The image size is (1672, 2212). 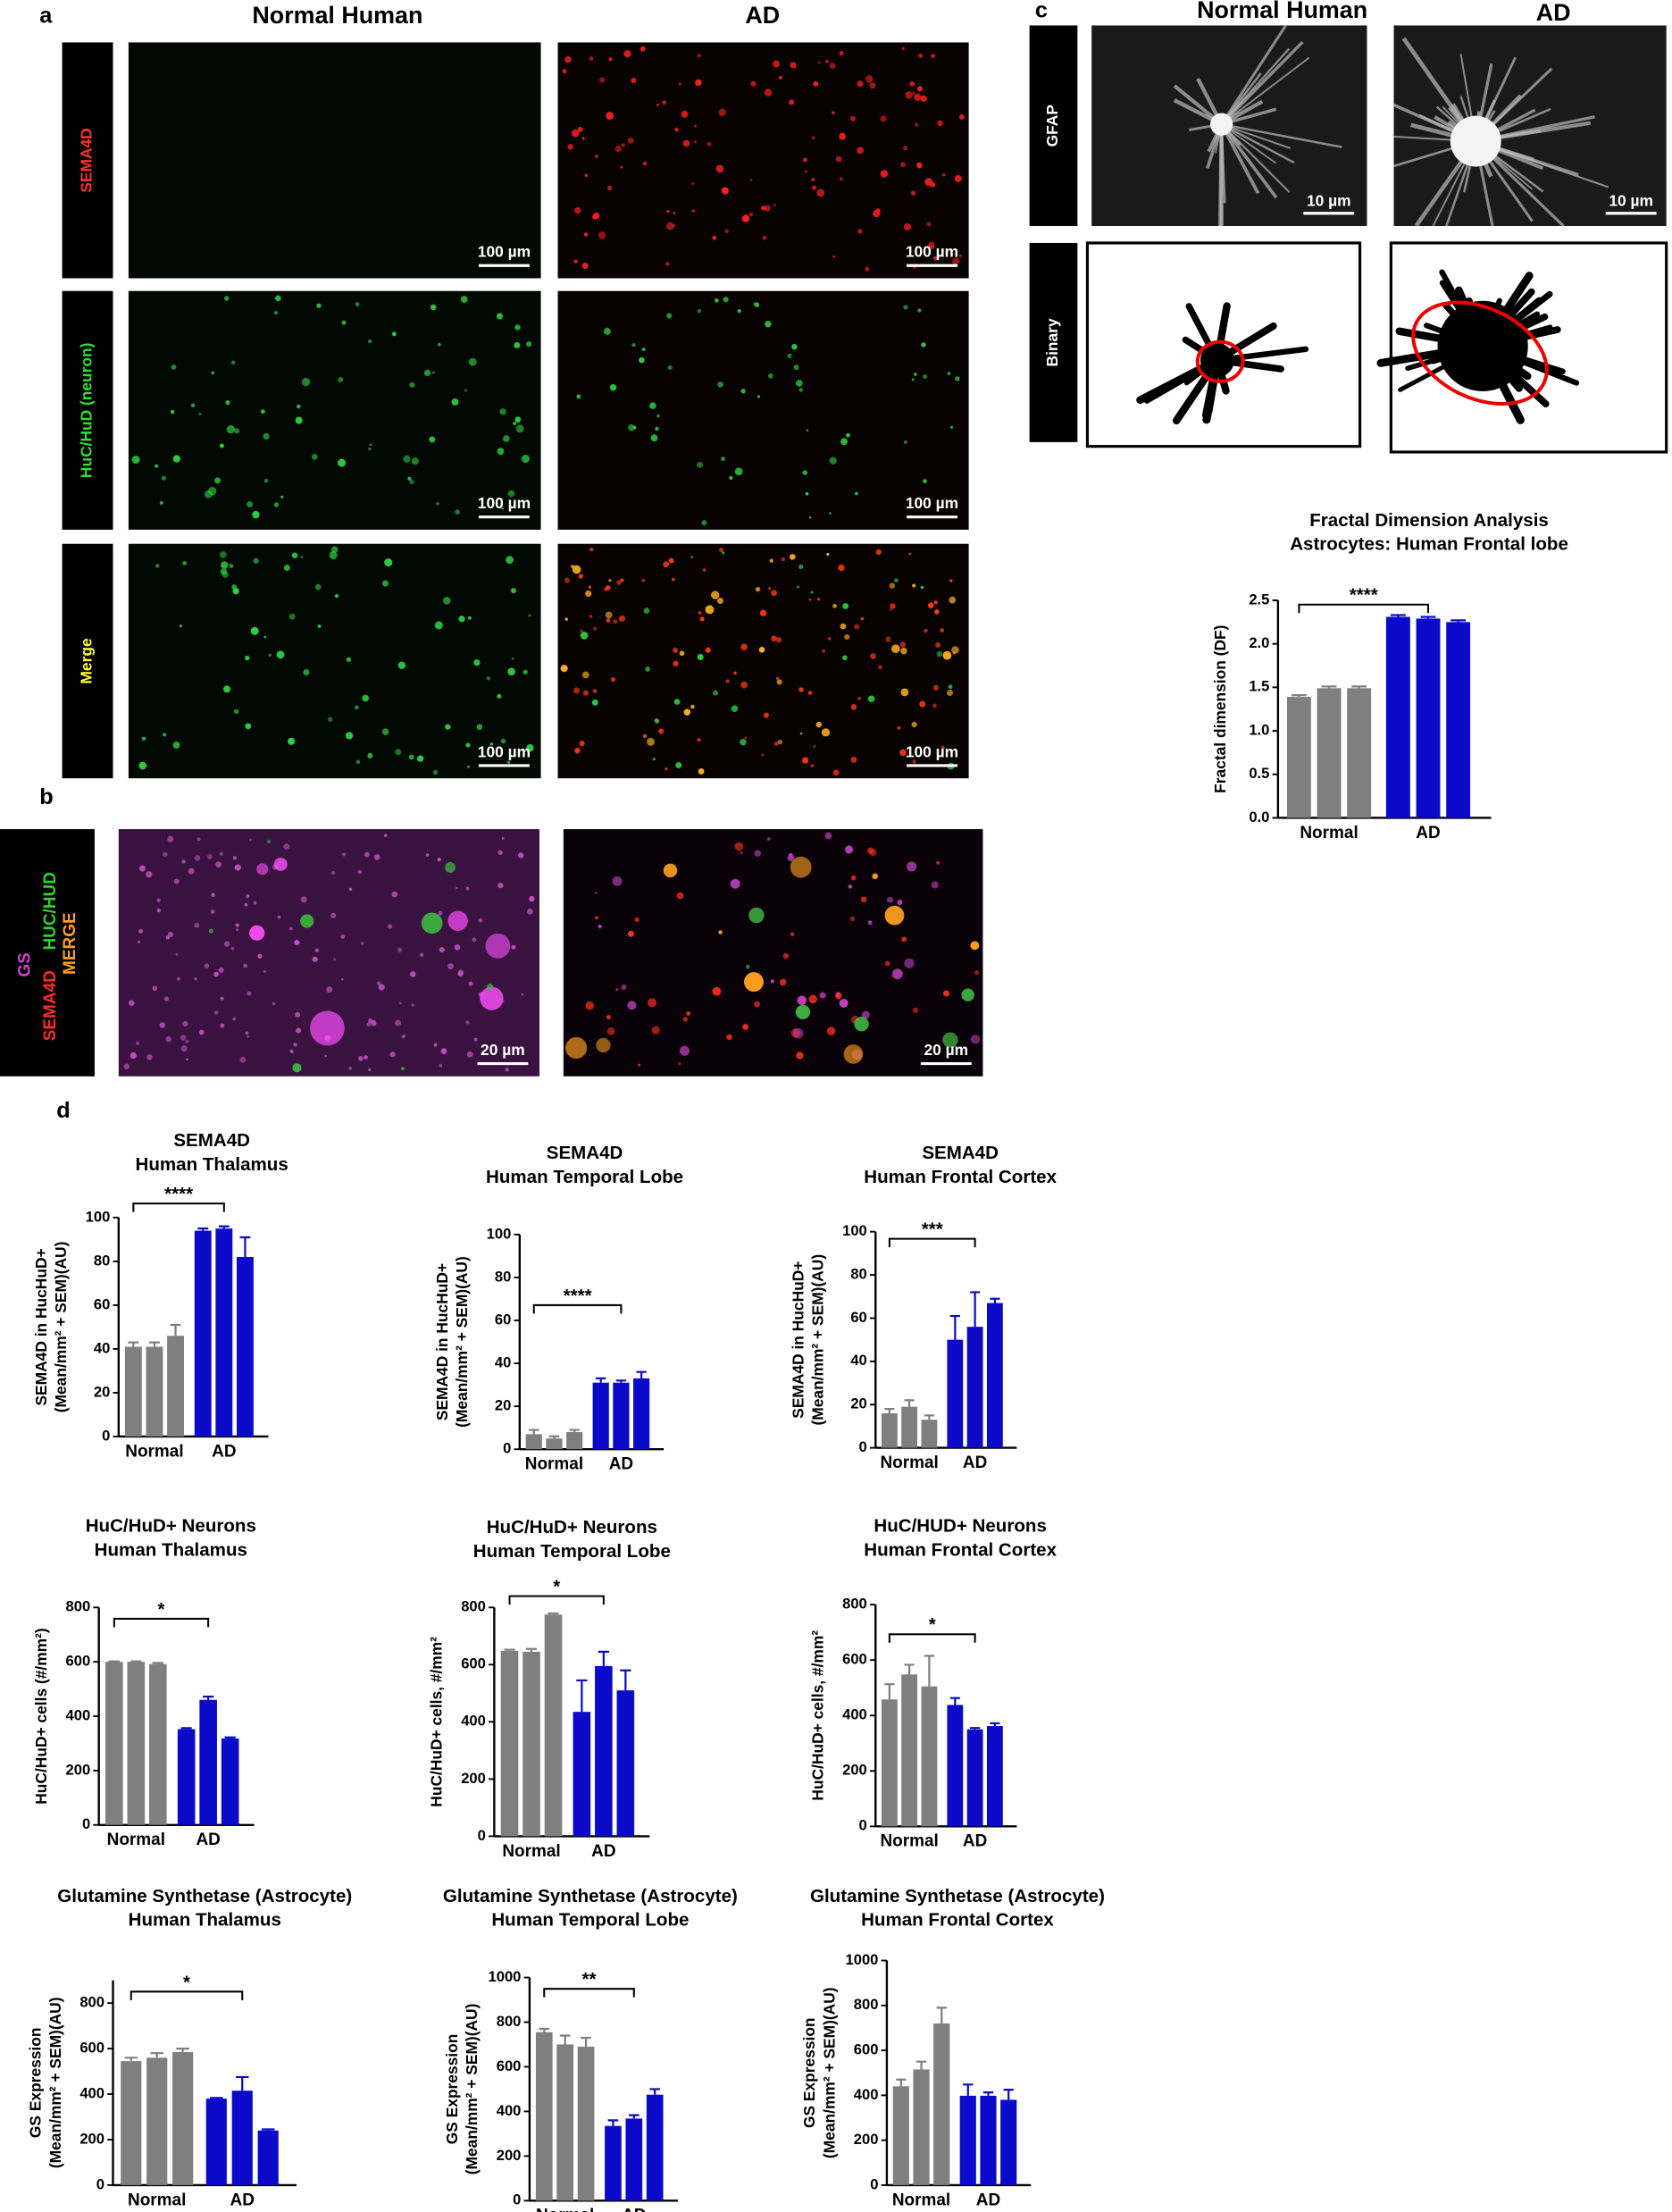 I want to click on significance-label: **, so click(x=589, y=1979).